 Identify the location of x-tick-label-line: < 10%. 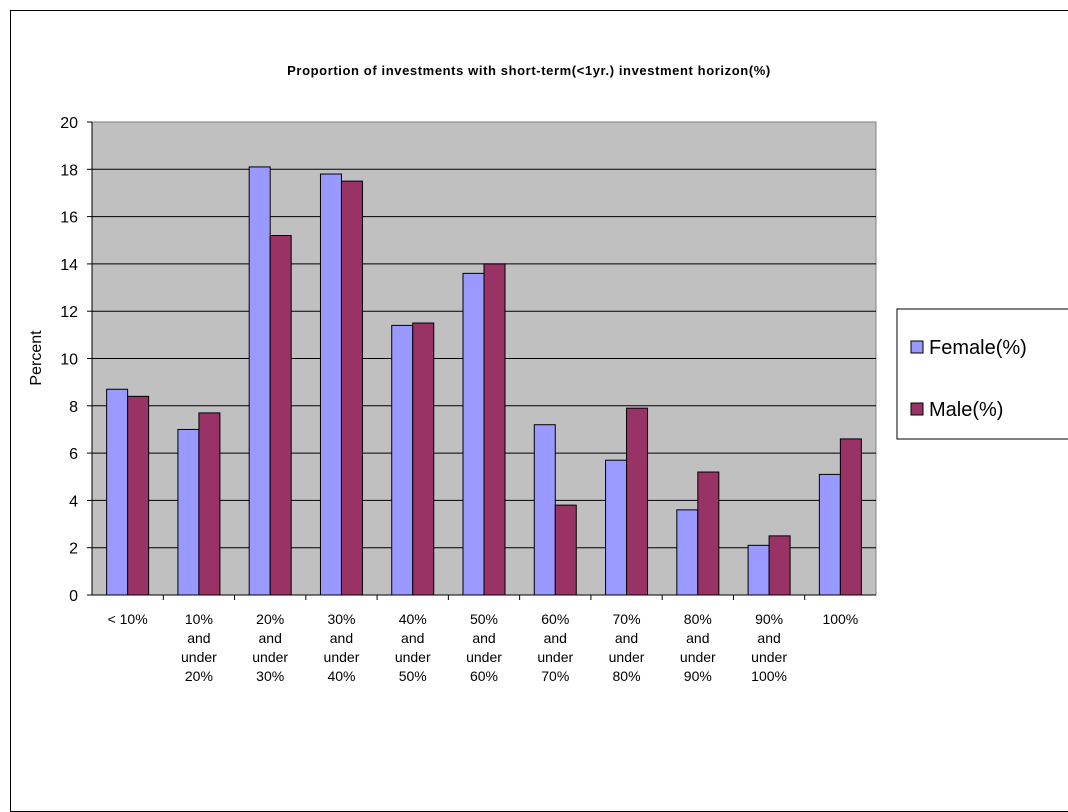
(128, 619).